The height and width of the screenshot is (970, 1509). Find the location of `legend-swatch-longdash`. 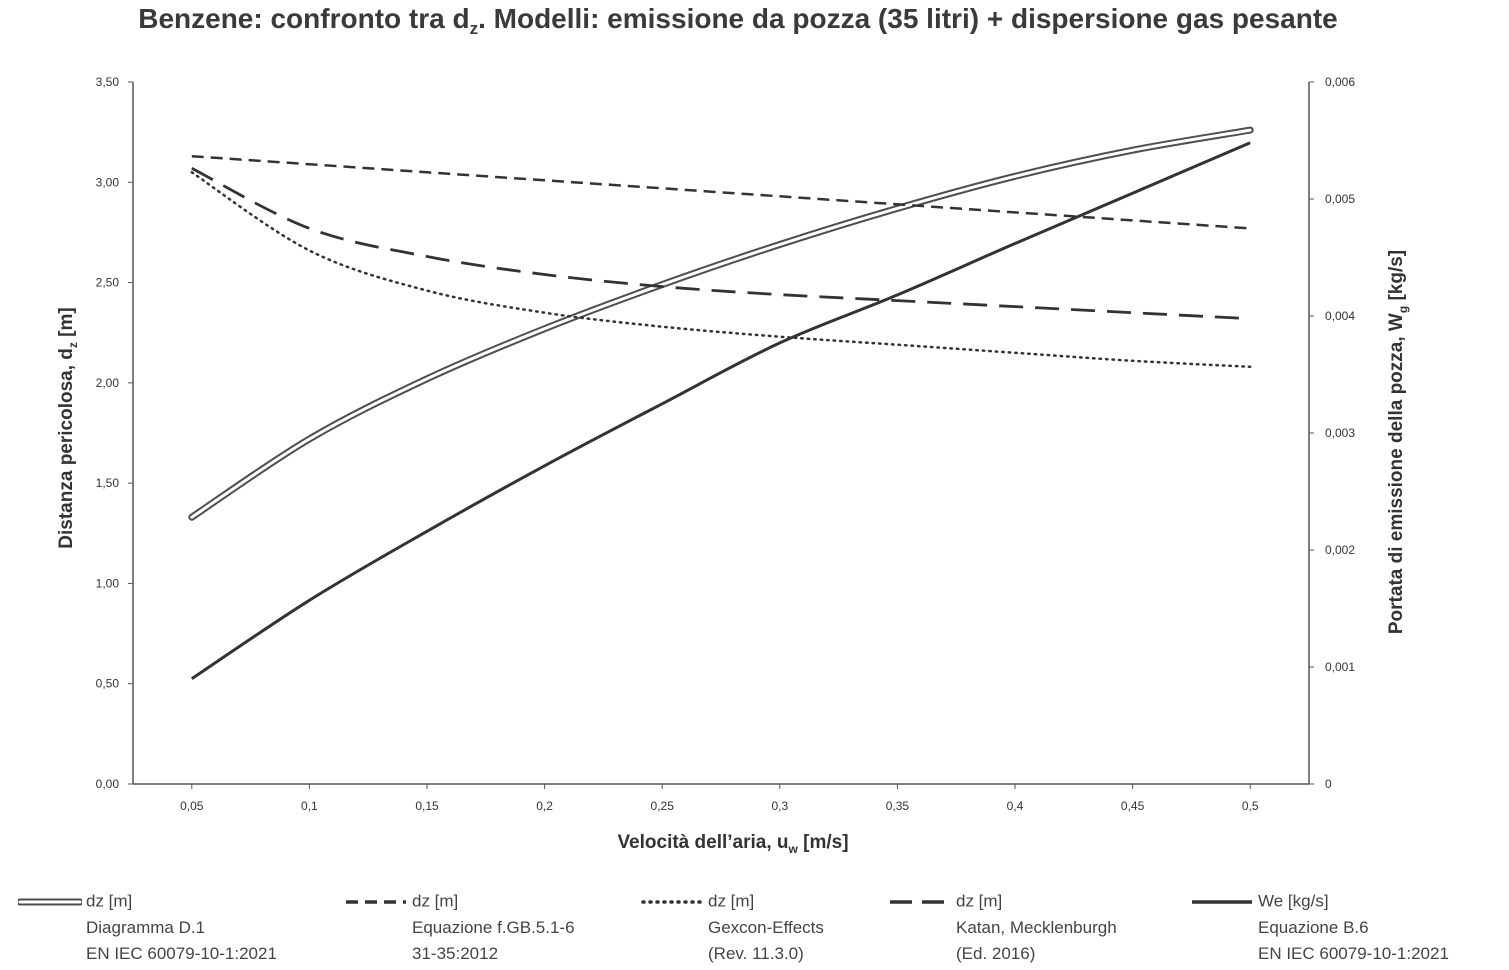

legend-swatch-longdash is located at coordinates (920, 901).